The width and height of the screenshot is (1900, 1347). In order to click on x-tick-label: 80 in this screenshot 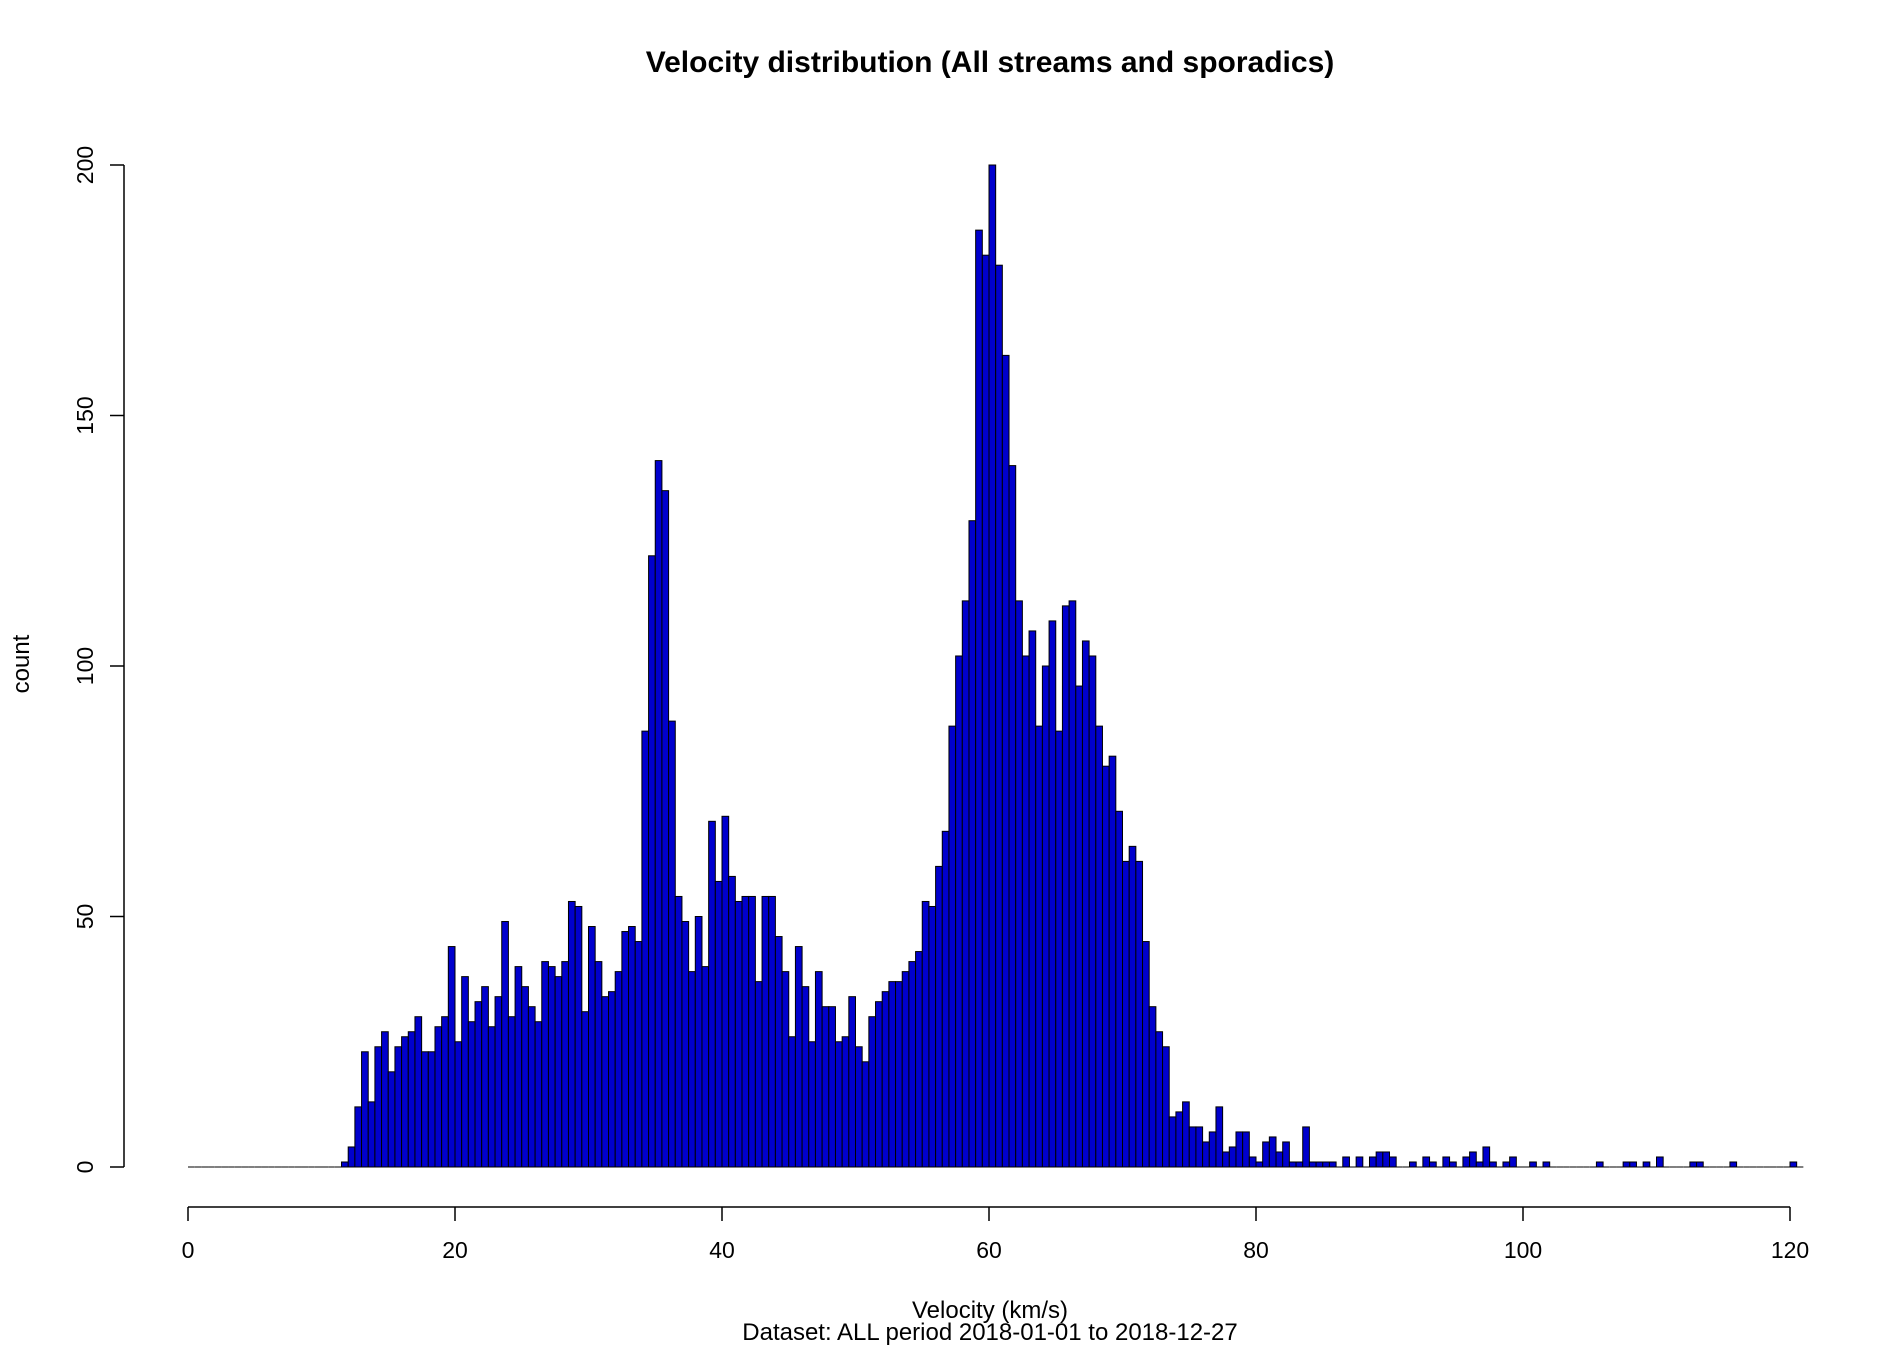, I will do `click(1256, 1250)`.